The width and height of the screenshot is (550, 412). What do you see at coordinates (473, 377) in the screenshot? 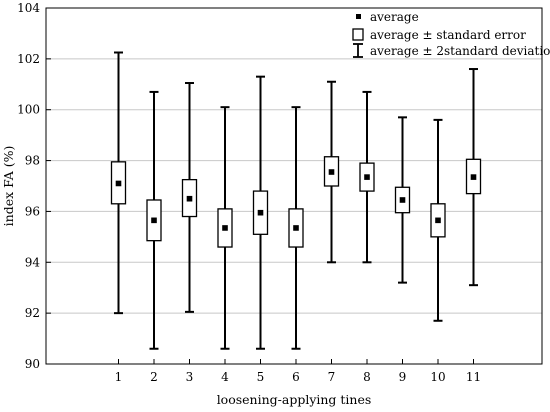
I see `x-tick-label-11: 11` at bounding box center [473, 377].